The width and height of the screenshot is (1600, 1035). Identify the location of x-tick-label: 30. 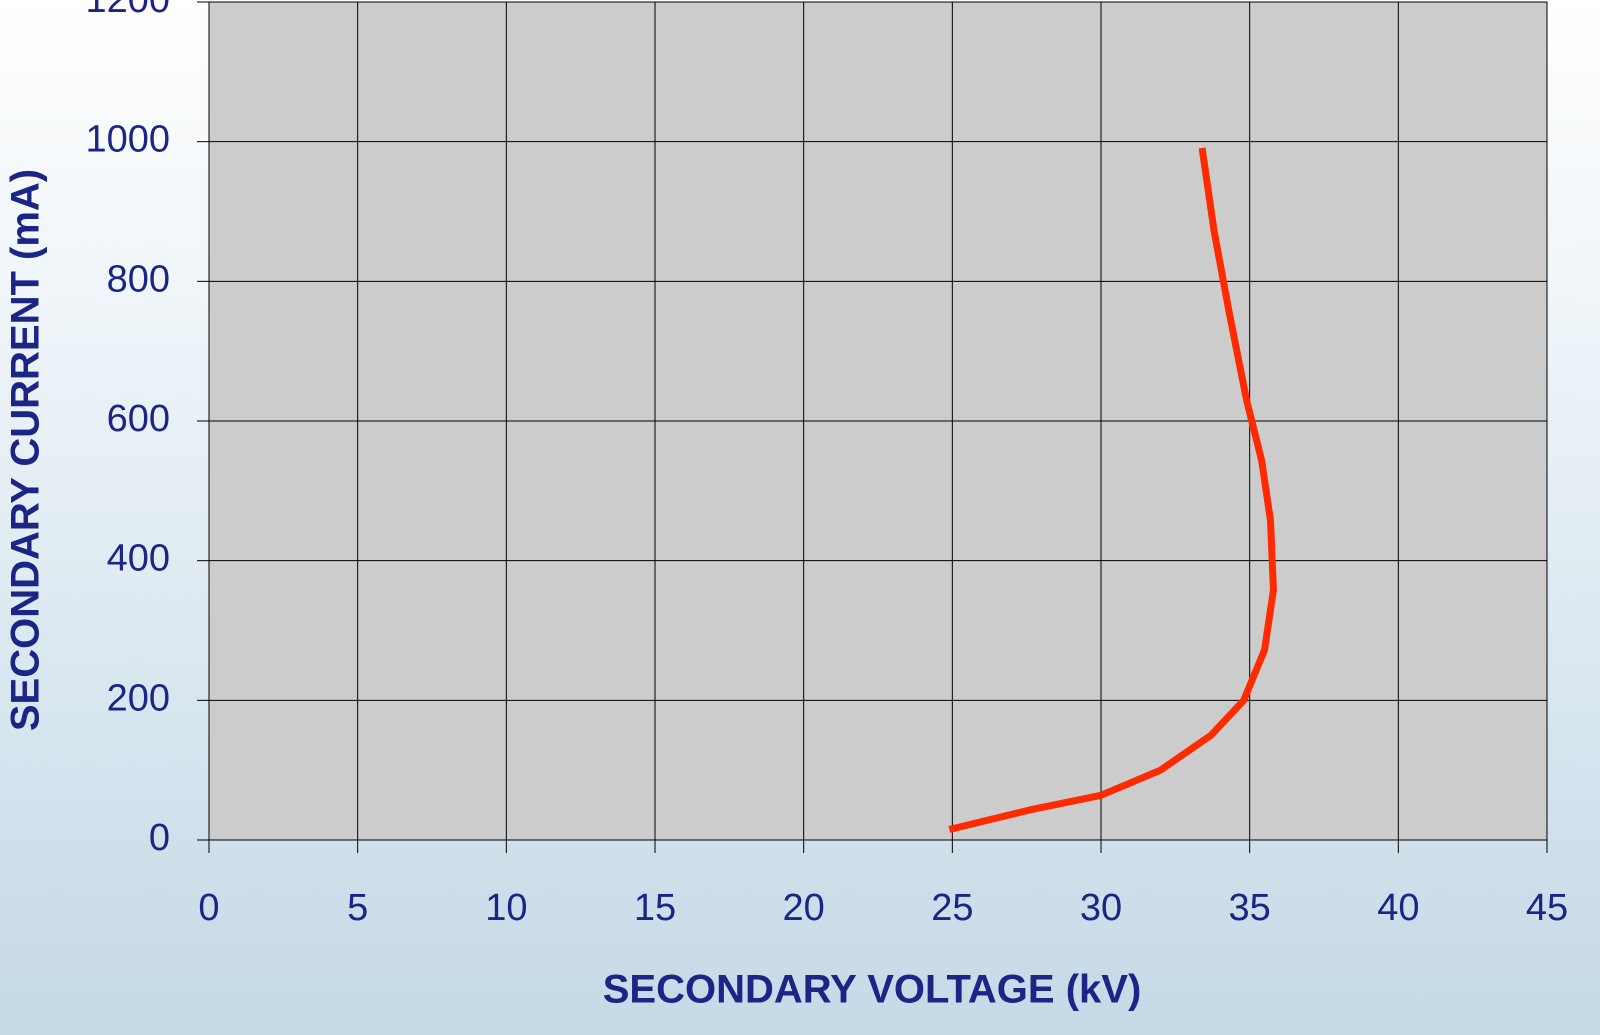
(1101, 908).